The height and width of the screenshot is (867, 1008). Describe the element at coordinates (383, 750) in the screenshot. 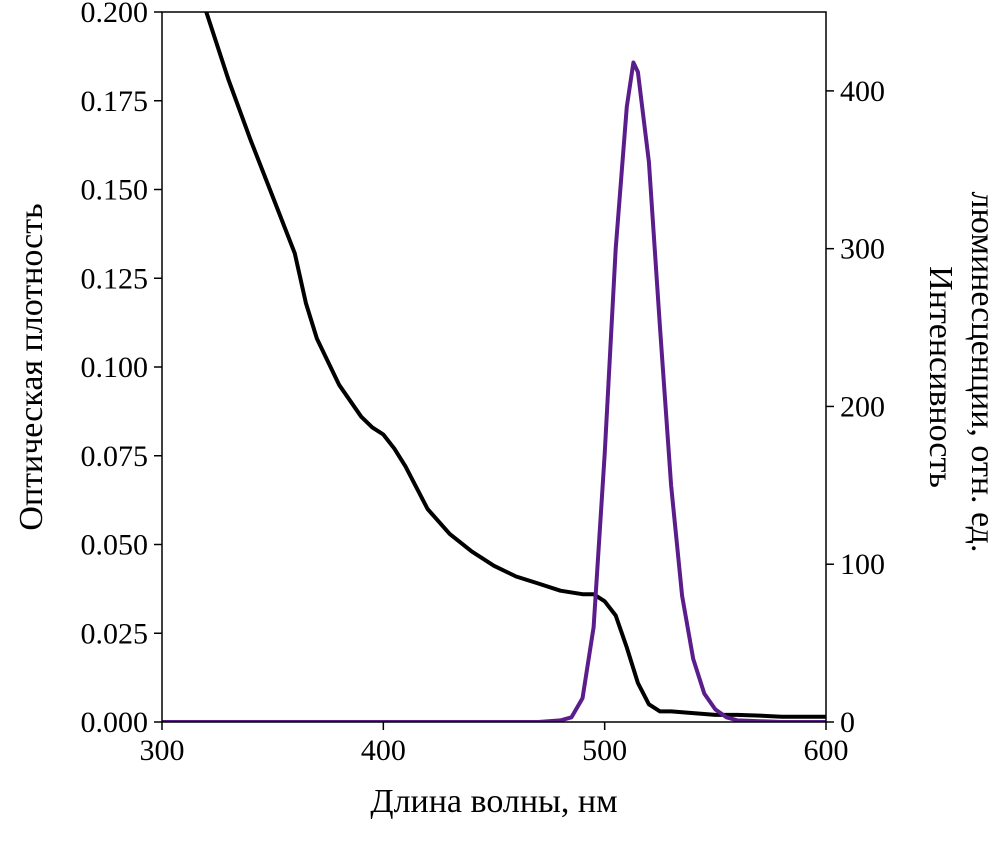

I see `x-tick-label: 400` at that location.